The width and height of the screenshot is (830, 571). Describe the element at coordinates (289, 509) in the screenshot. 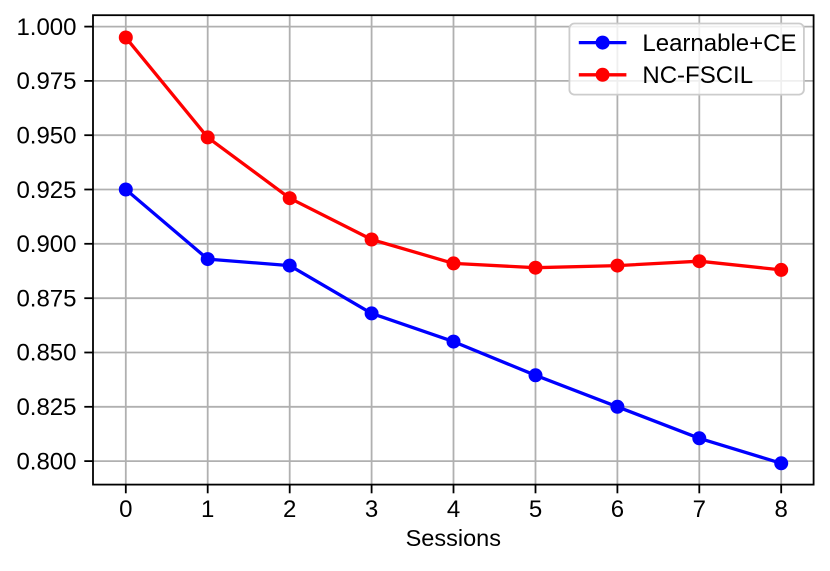

I see `svg-text: 2` at that location.